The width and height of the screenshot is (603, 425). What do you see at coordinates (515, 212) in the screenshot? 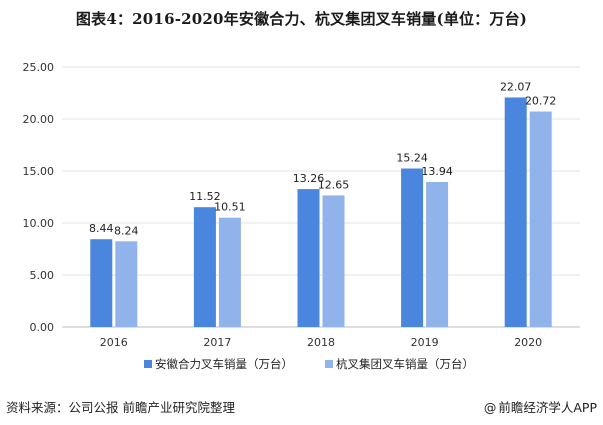
I see `bar-heli-2020` at bounding box center [515, 212].